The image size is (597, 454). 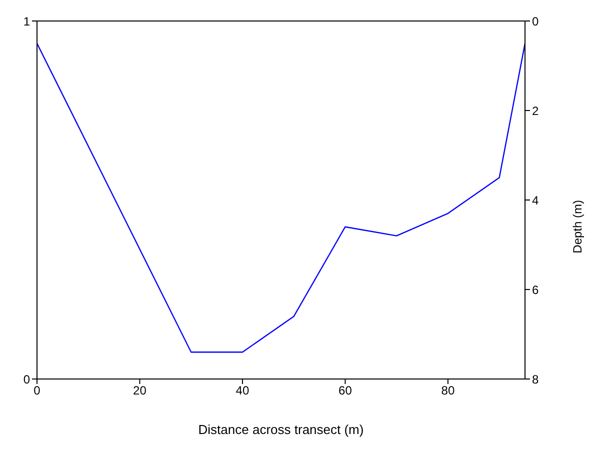 What do you see at coordinates (535, 379) in the screenshot?
I see `y2-tick-label: 8` at bounding box center [535, 379].